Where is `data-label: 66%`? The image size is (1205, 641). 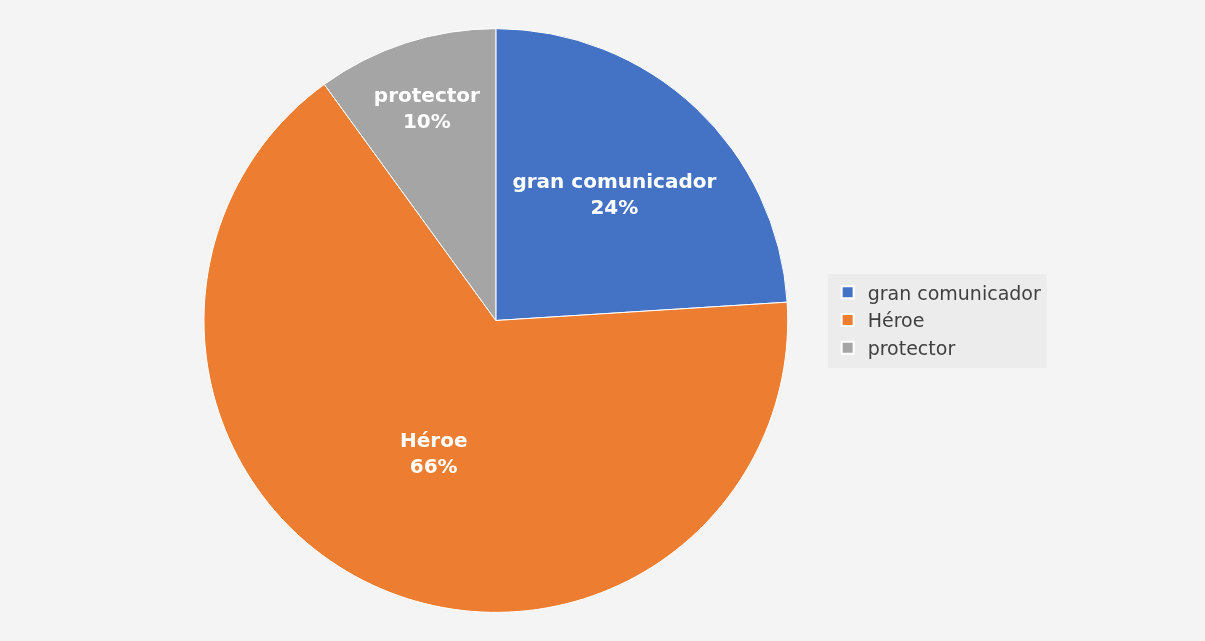
data-label: 66% is located at coordinates (433, 465).